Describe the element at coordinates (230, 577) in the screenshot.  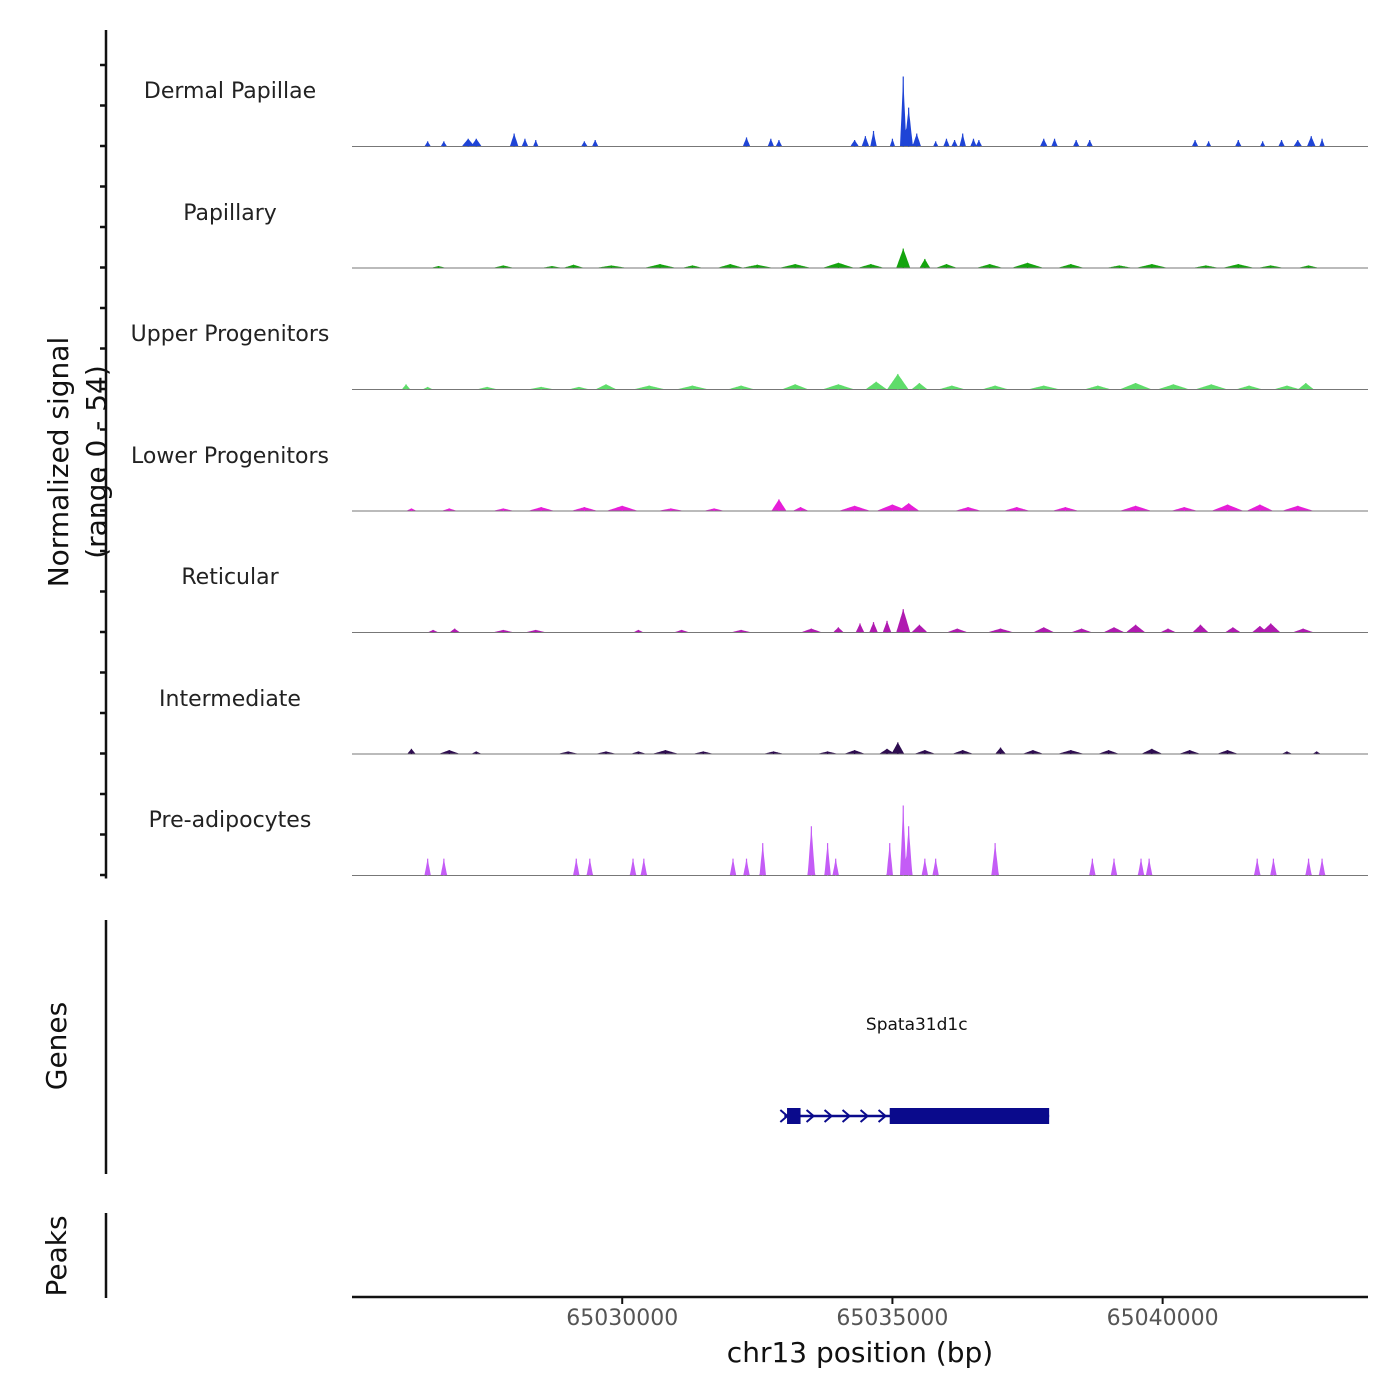
I see `track-label-reticular: Reticular` at that location.